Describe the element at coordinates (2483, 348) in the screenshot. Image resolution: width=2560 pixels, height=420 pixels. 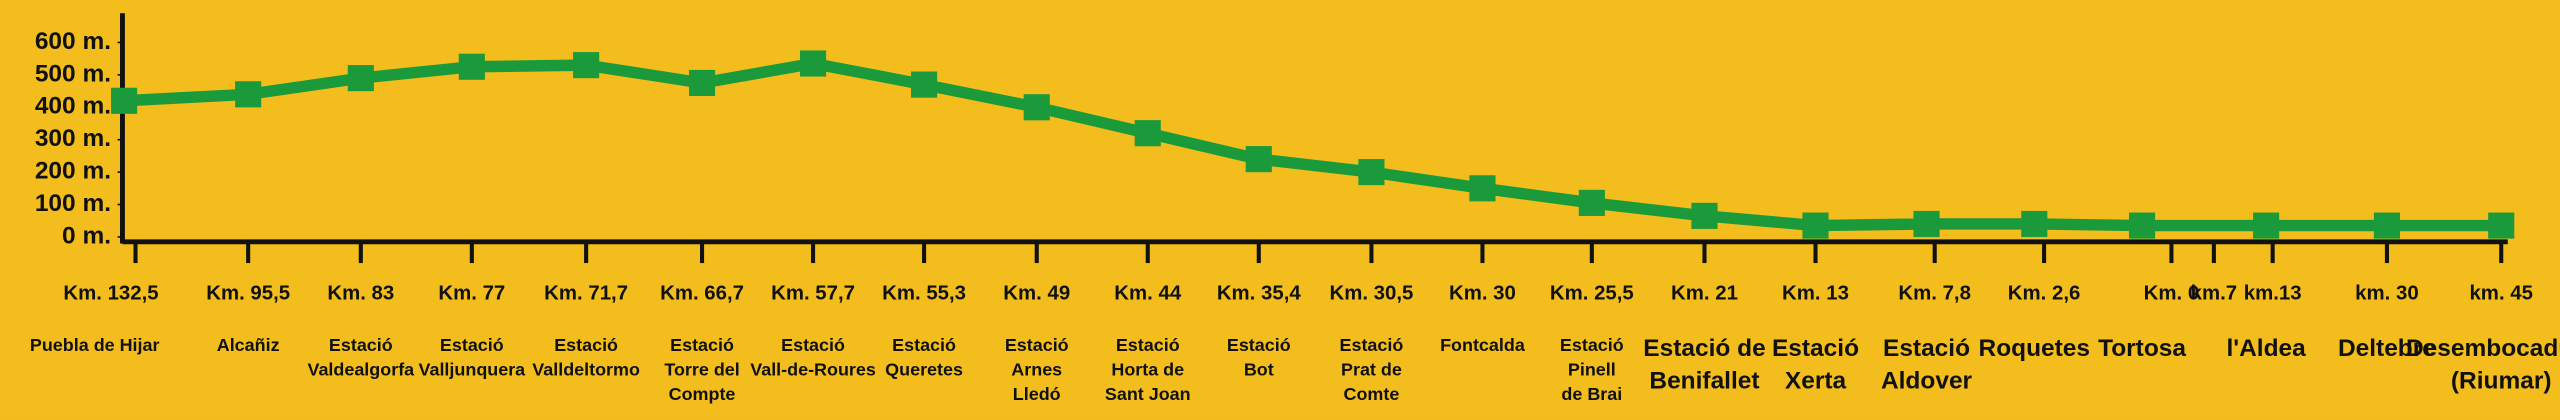
I see `place-label: Desembocadura` at that location.